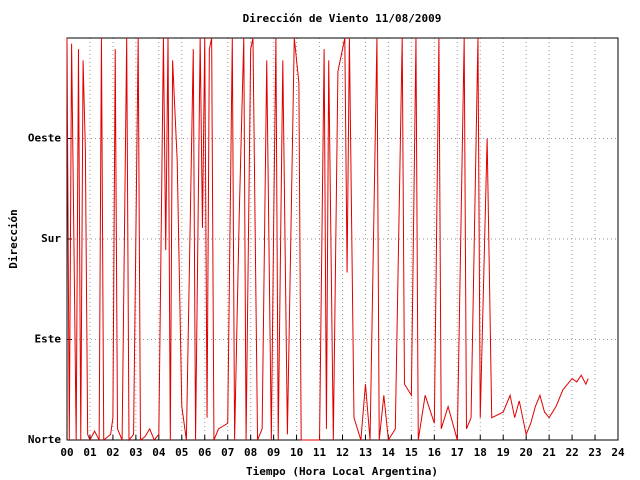  Describe the element at coordinates (526, 452) in the screenshot. I see `x-tick-label: 20` at that location.